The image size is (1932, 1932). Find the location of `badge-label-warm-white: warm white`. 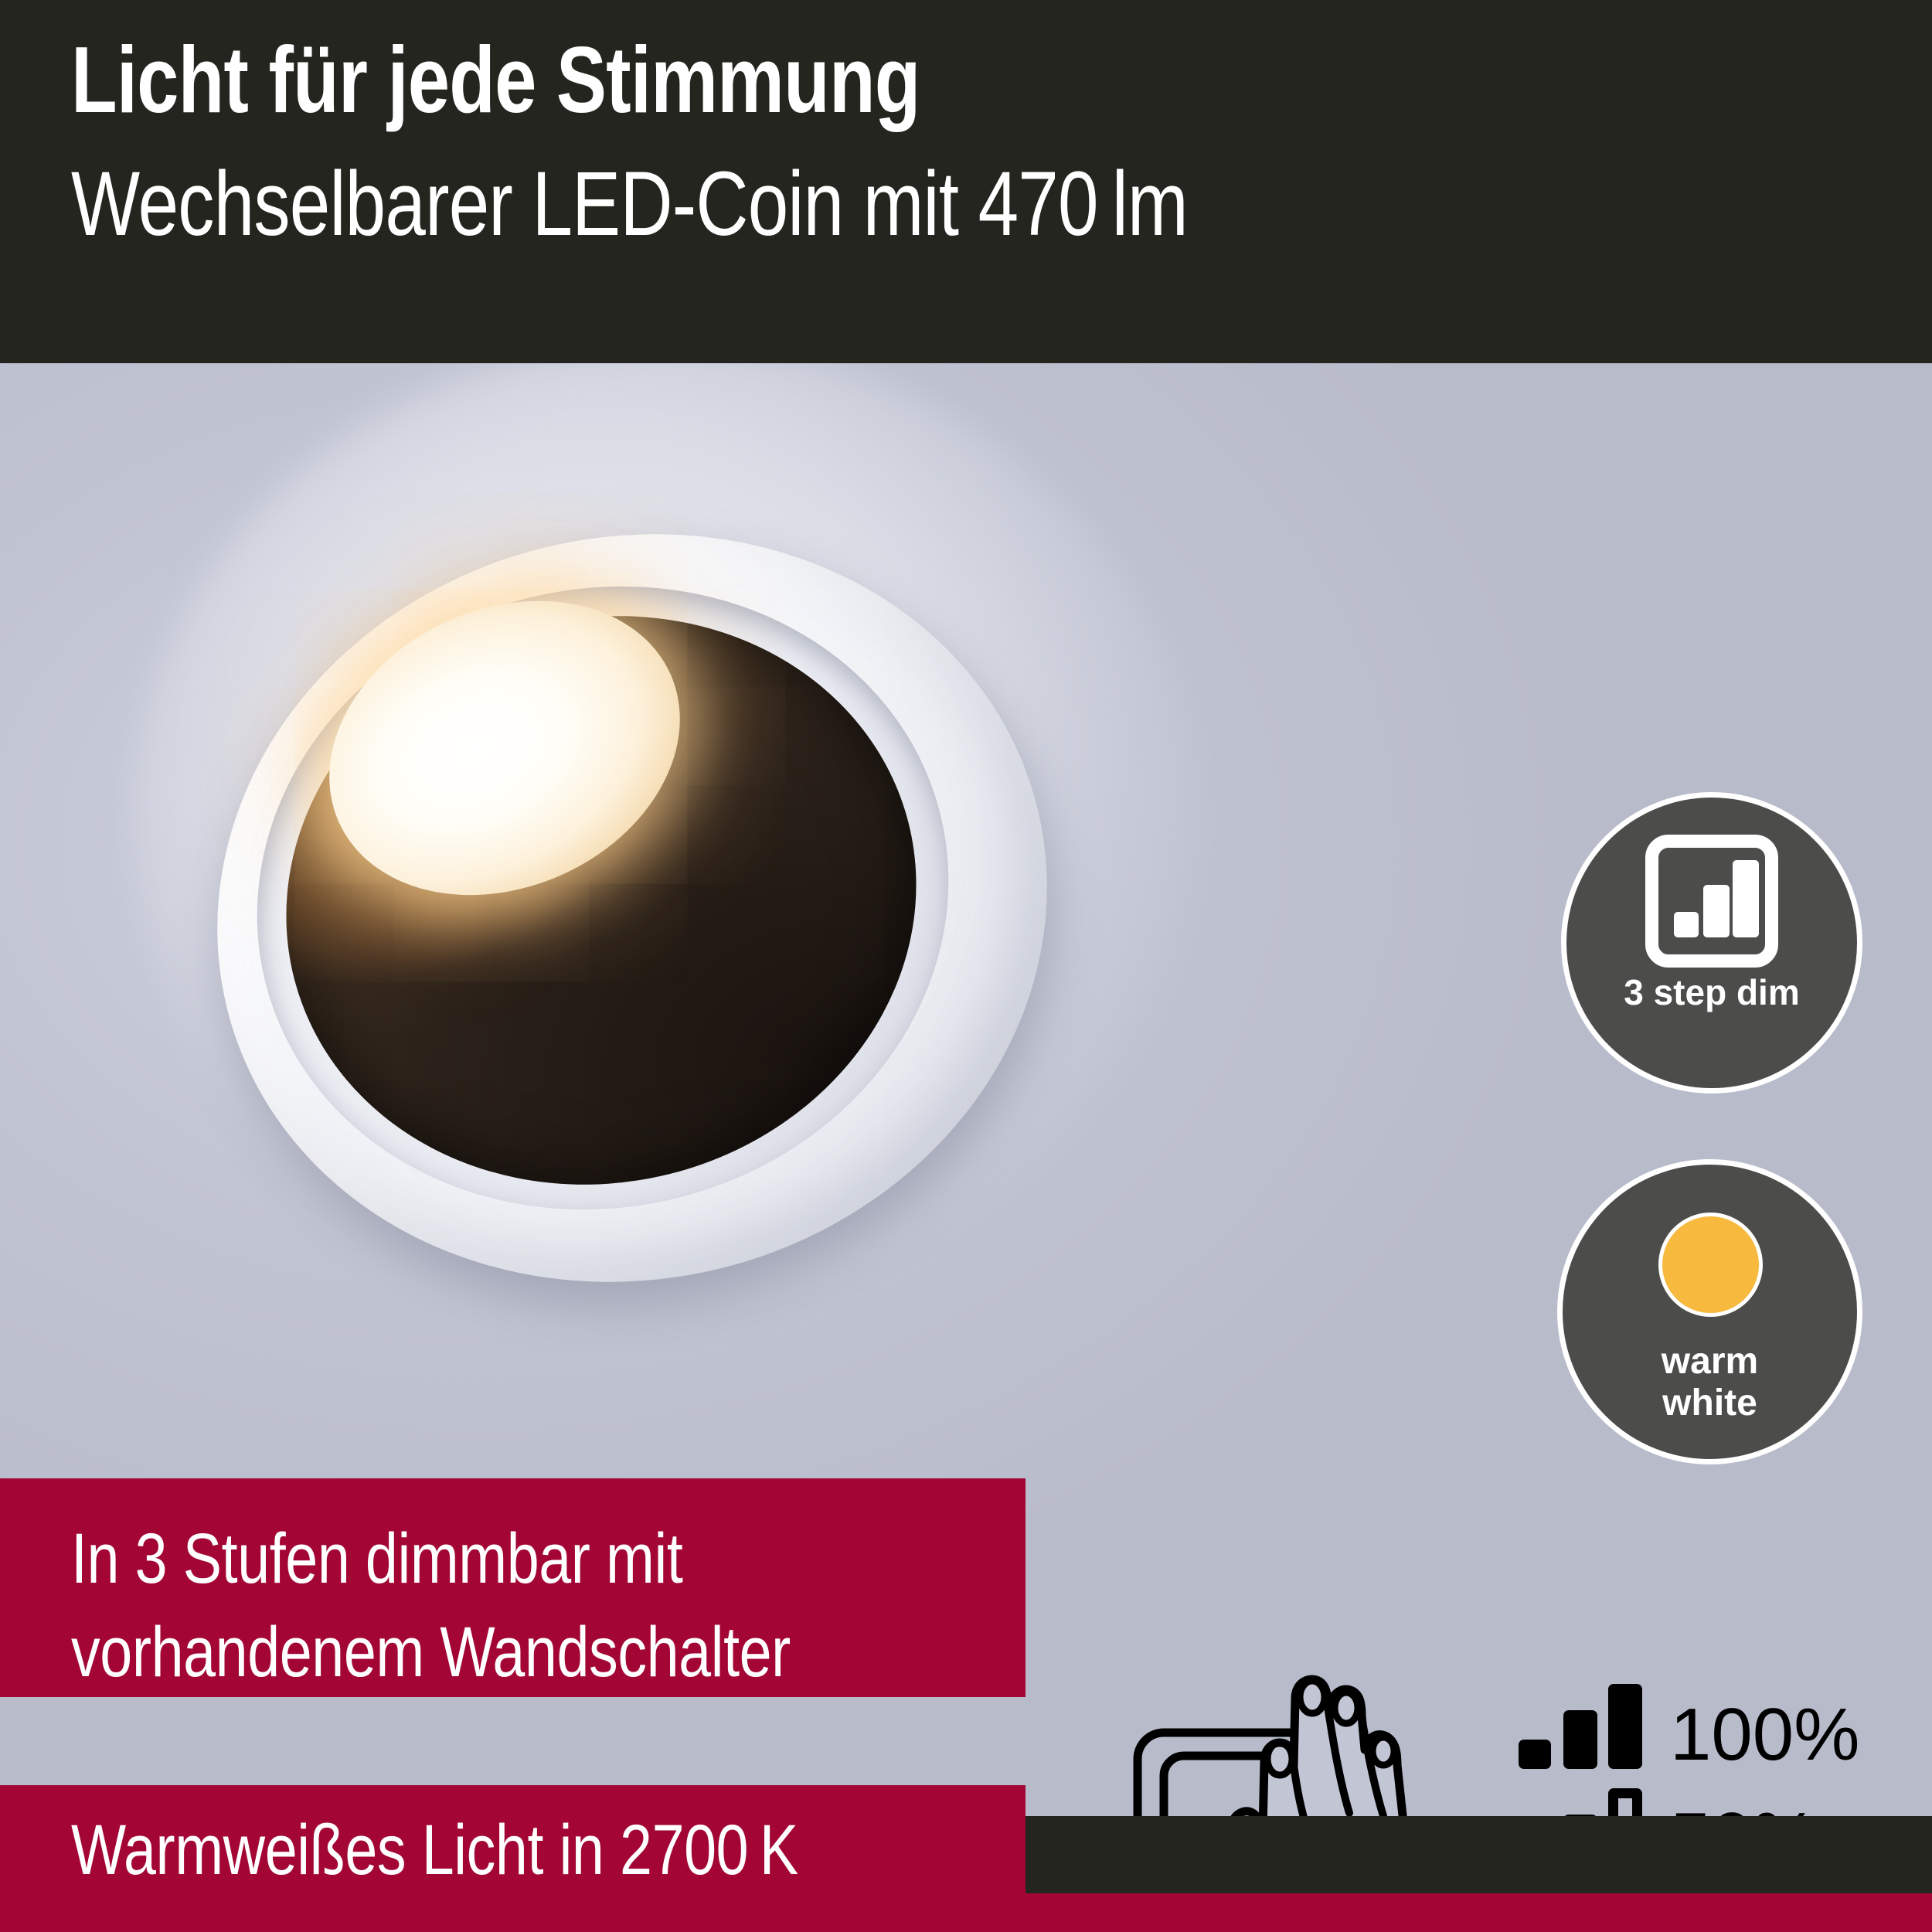

badge-label-warm-white: warm white is located at coordinates (1710, 1383).